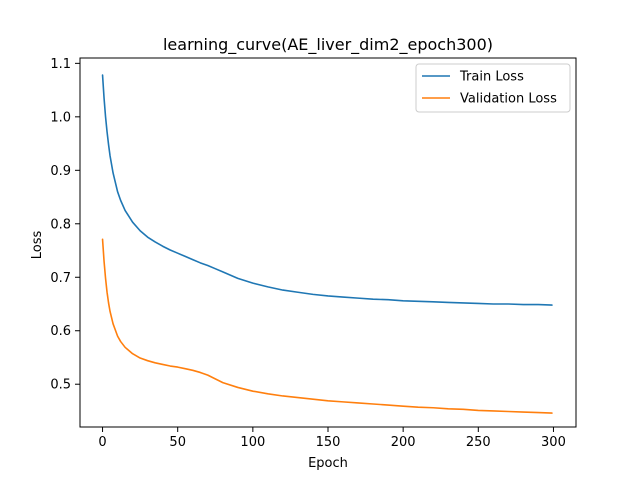 This screenshot has width=640, height=480. Describe the element at coordinates (37, 245) in the screenshot. I see `y-axis-label: Loss` at that location.